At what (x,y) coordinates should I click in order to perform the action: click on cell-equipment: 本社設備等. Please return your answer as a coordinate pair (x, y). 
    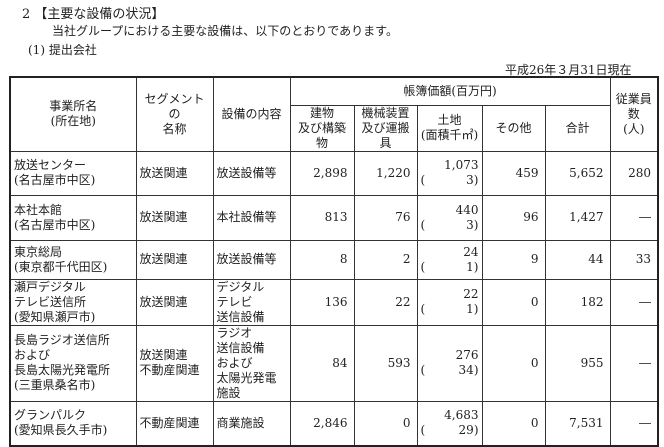
    Looking at the image, I should click on (251, 217).